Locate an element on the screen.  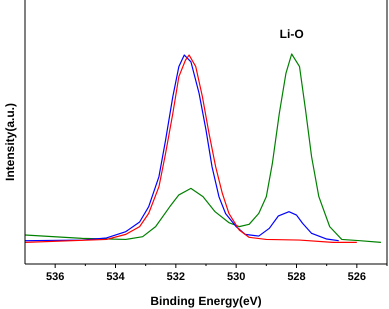
x-tick-label: 532 is located at coordinates (176, 277).